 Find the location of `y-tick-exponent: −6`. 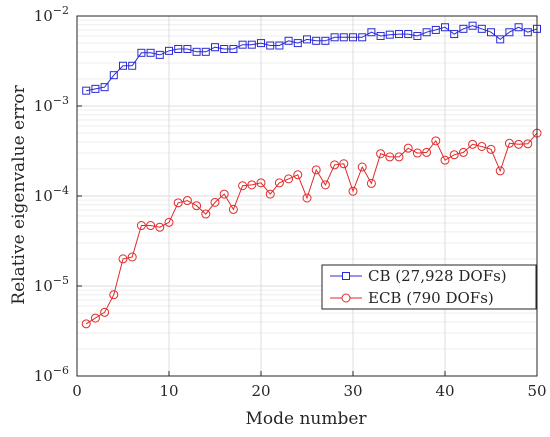

y-tick-exponent: −6 is located at coordinates (61, 370).